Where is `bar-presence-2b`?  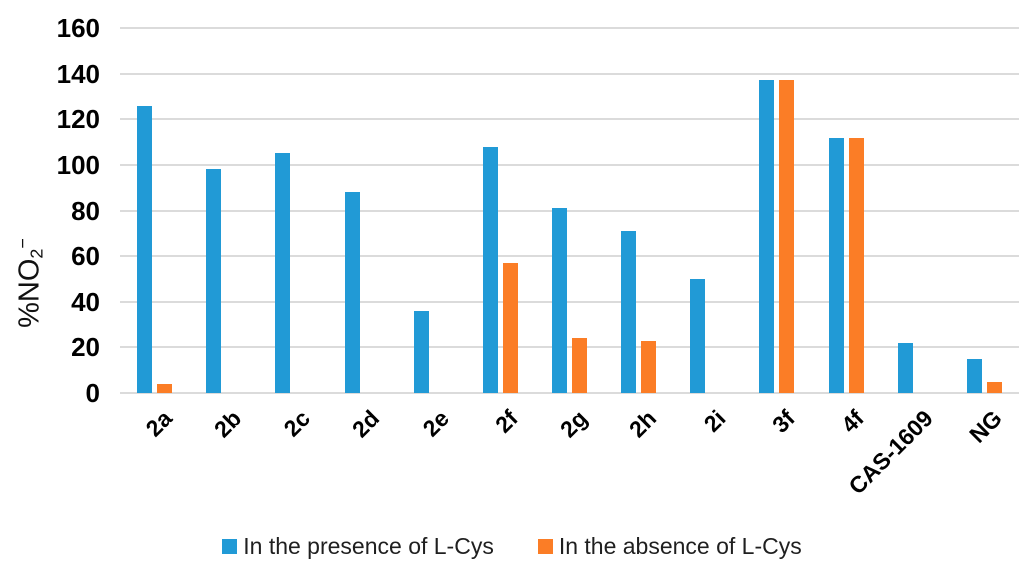
bar-presence-2b is located at coordinates (214, 281).